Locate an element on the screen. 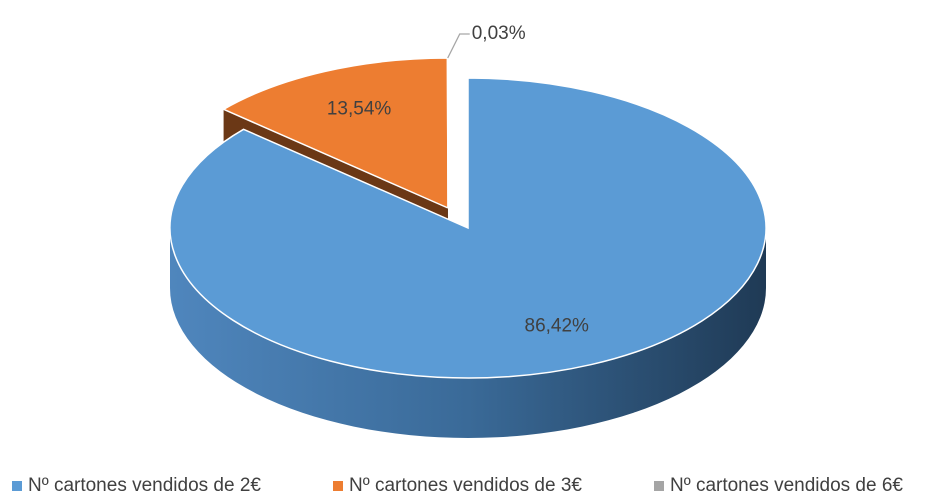  data-label: 13,54% is located at coordinates (359, 109).